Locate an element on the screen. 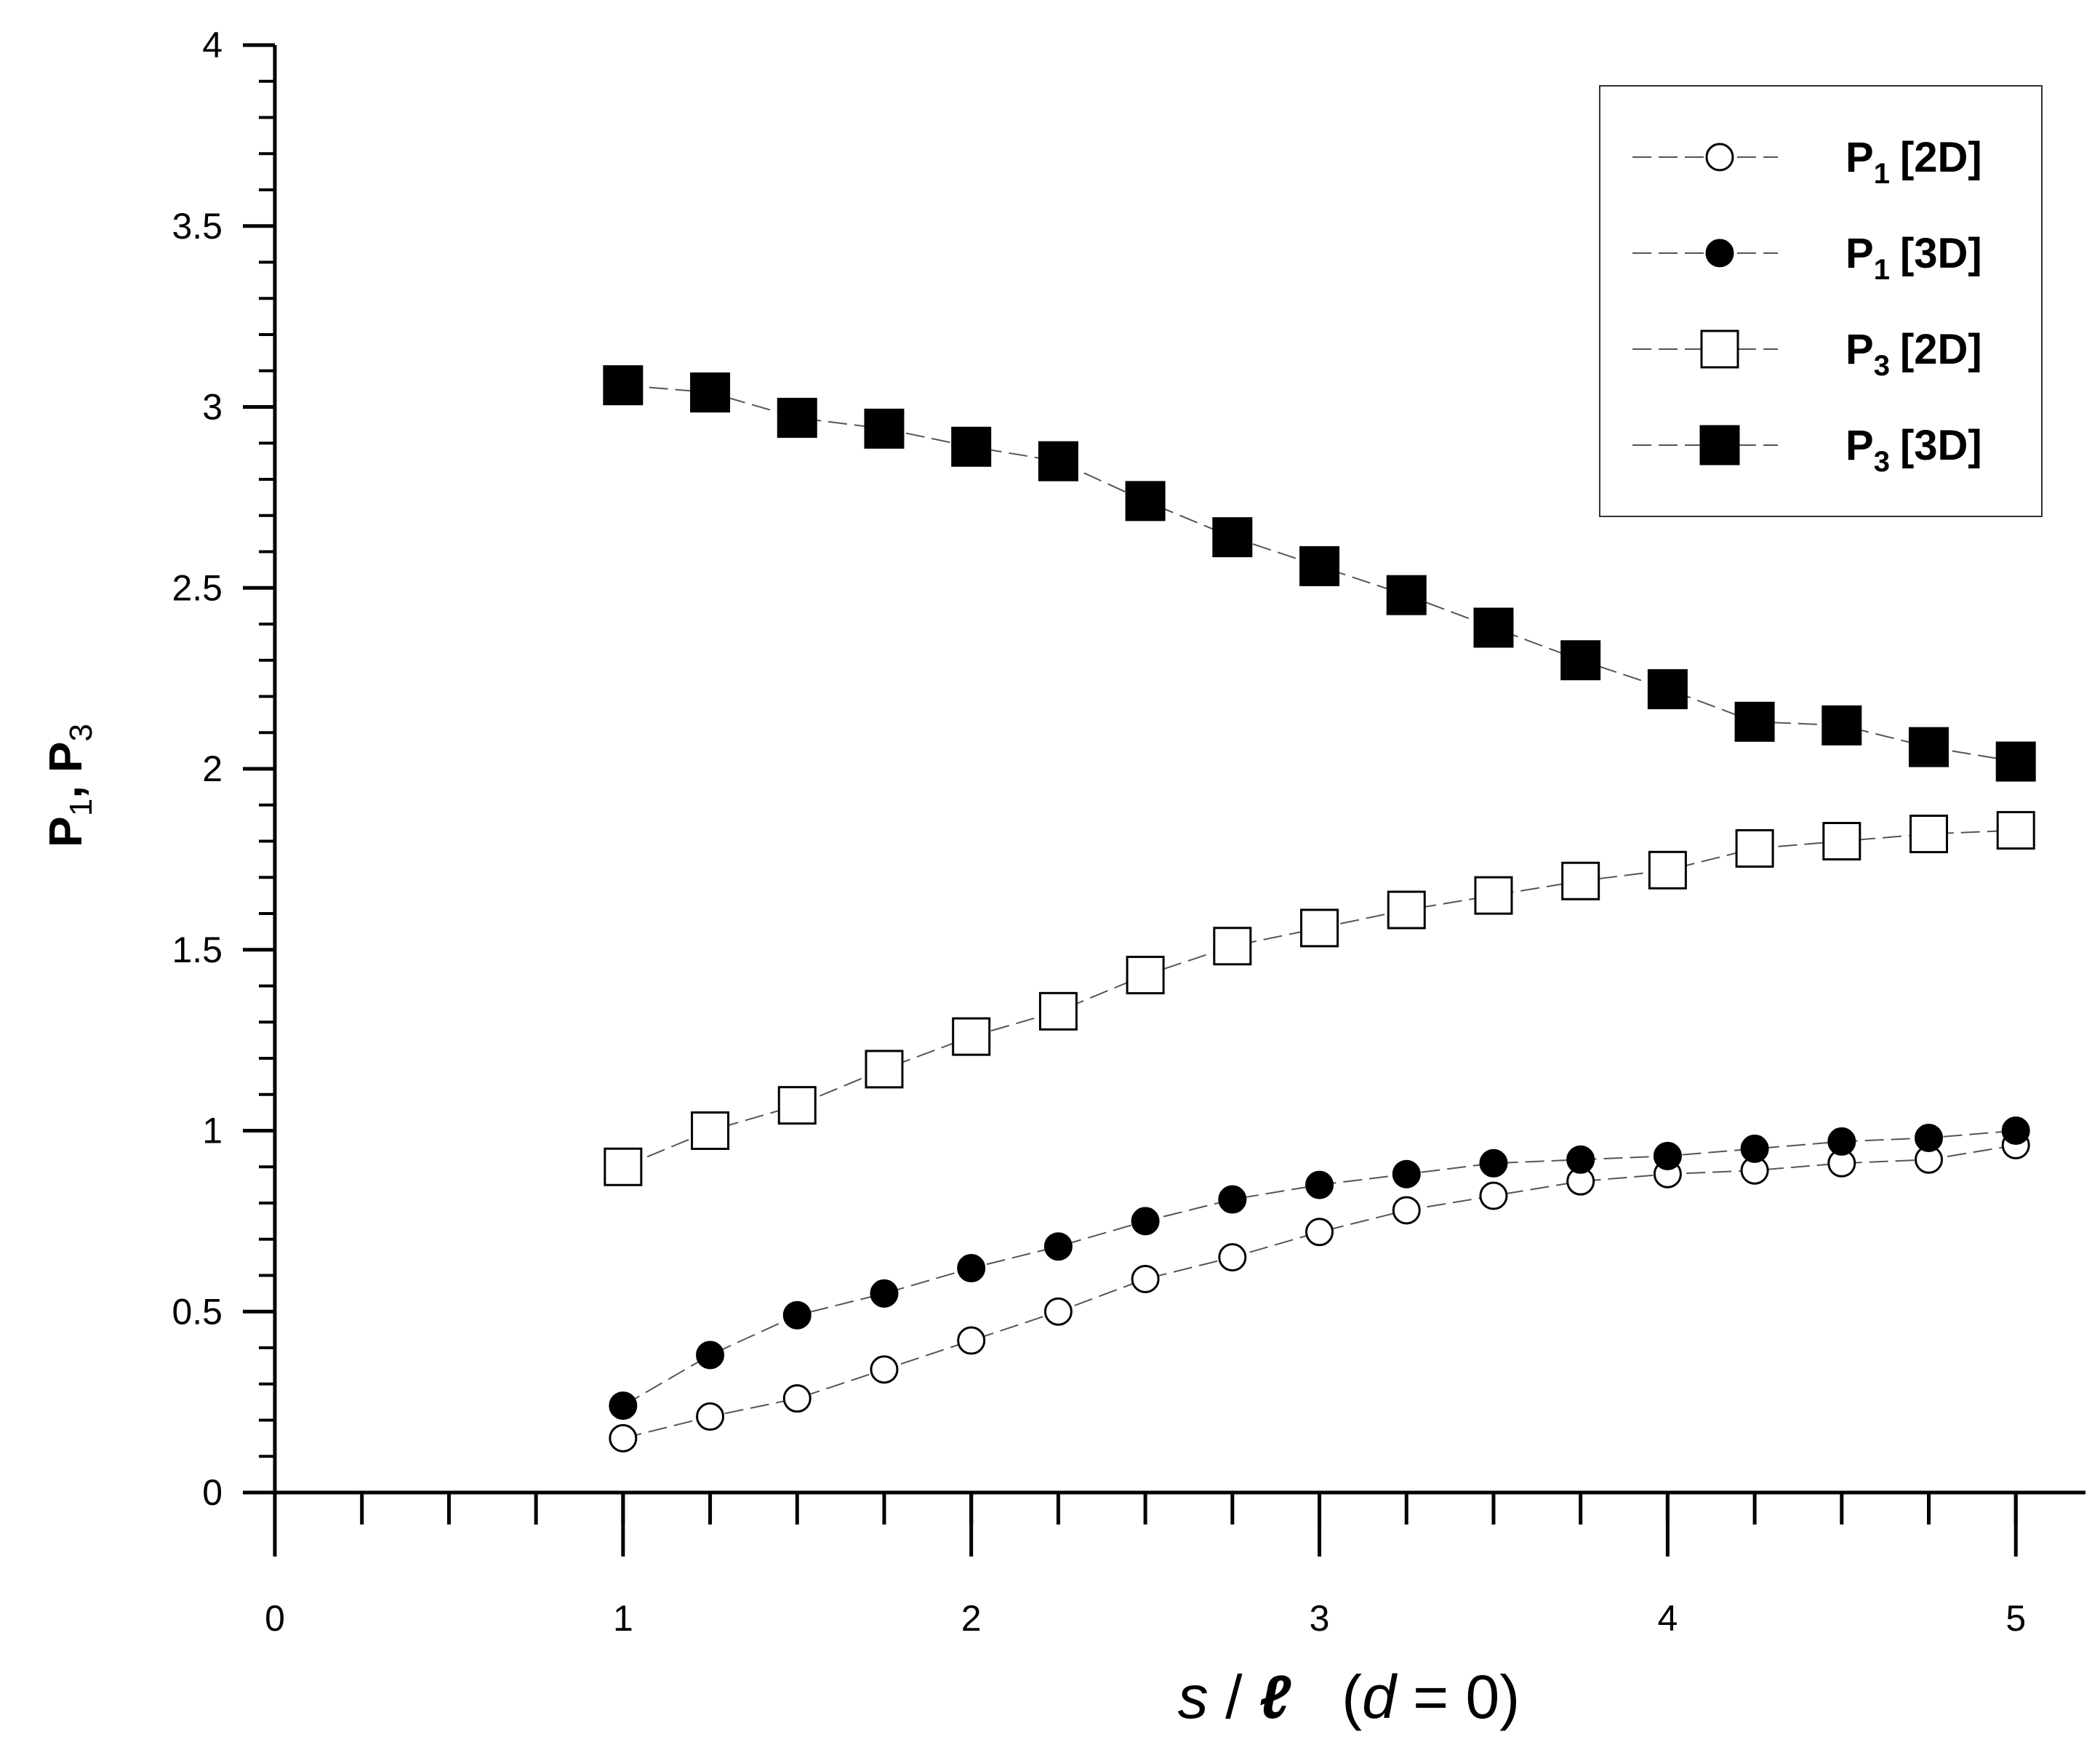  x-tick-label: 3 is located at coordinates (1320, 1618).